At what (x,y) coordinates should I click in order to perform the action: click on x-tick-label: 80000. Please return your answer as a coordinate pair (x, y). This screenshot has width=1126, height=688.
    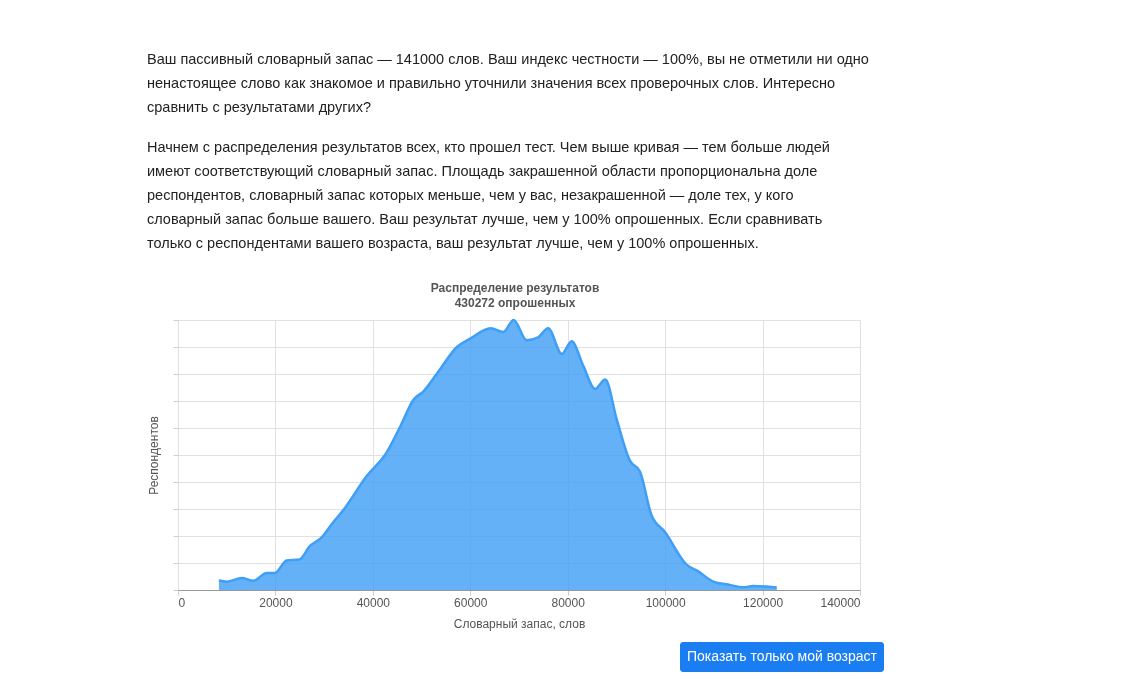
    Looking at the image, I should click on (568, 602).